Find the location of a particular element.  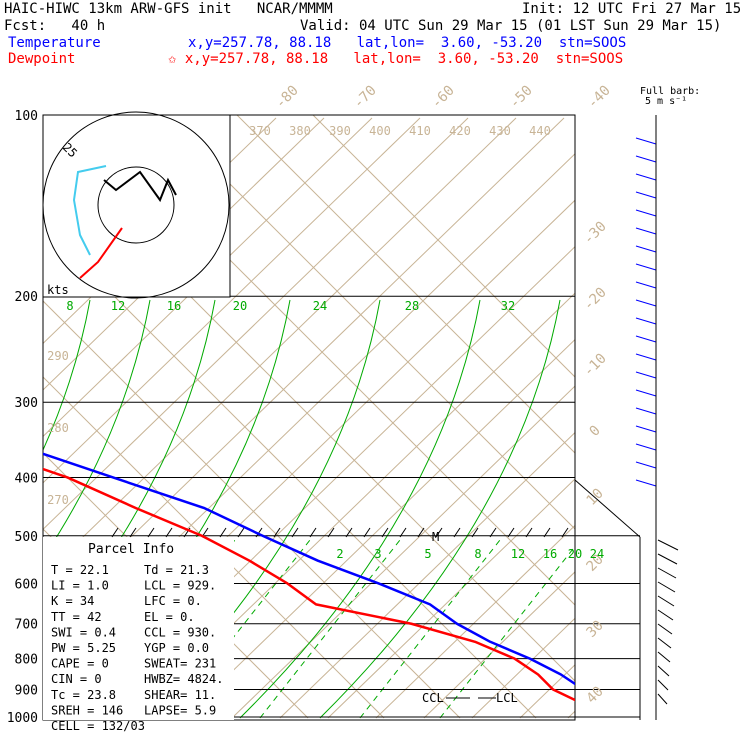

dewpoint-legend-label: Dewpoint is located at coordinates (42, 59).